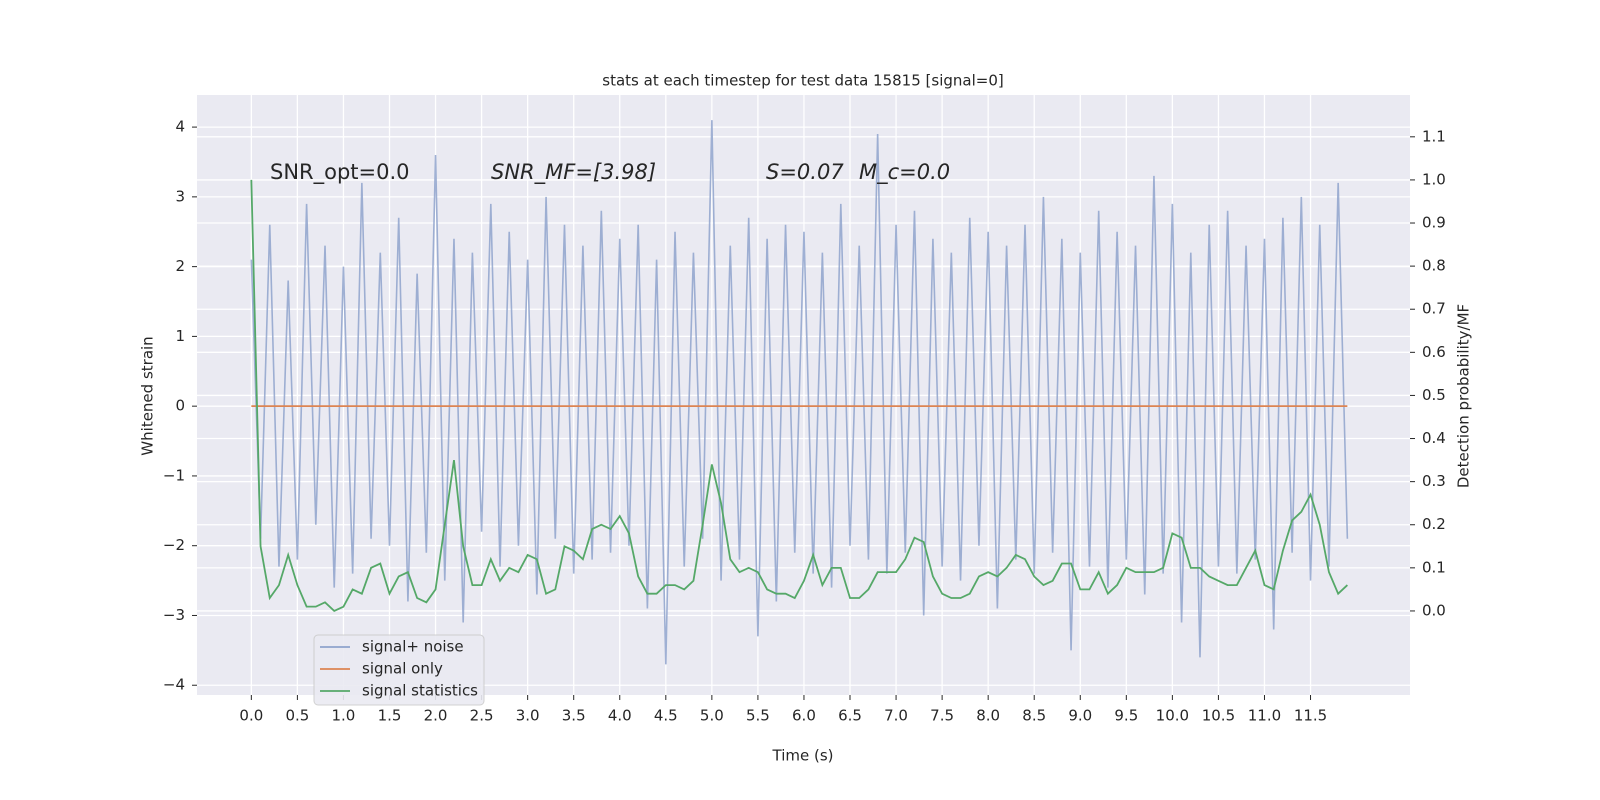 The height and width of the screenshot is (800, 1600). I want to click on y-axis-label: Whitened strain, so click(148, 395).